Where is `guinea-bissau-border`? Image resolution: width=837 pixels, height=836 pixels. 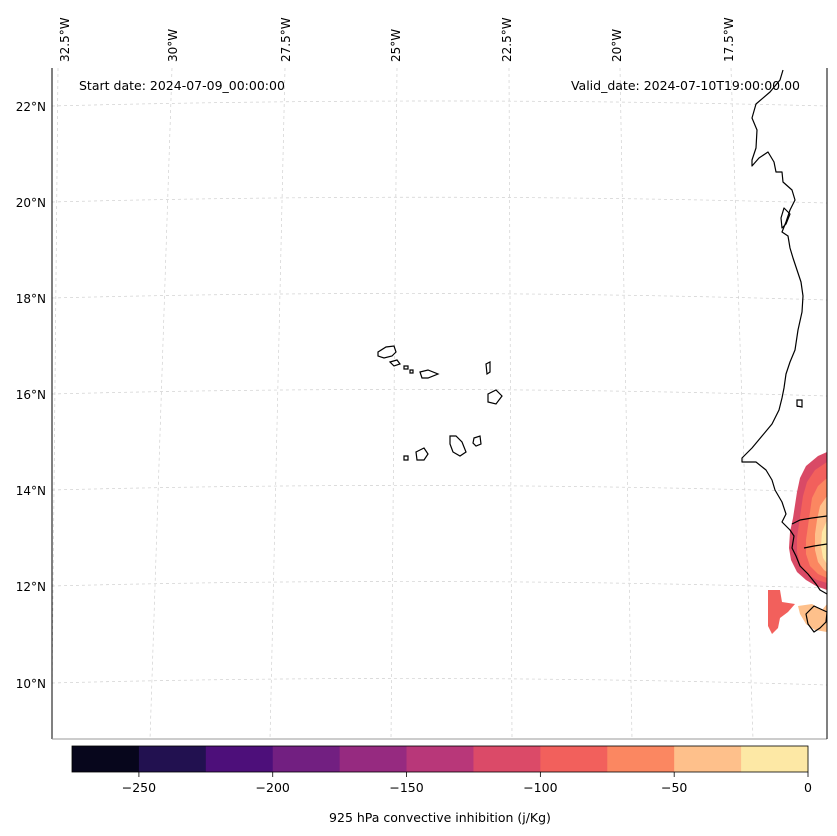 guinea-bissau-border is located at coordinates (815, 546).